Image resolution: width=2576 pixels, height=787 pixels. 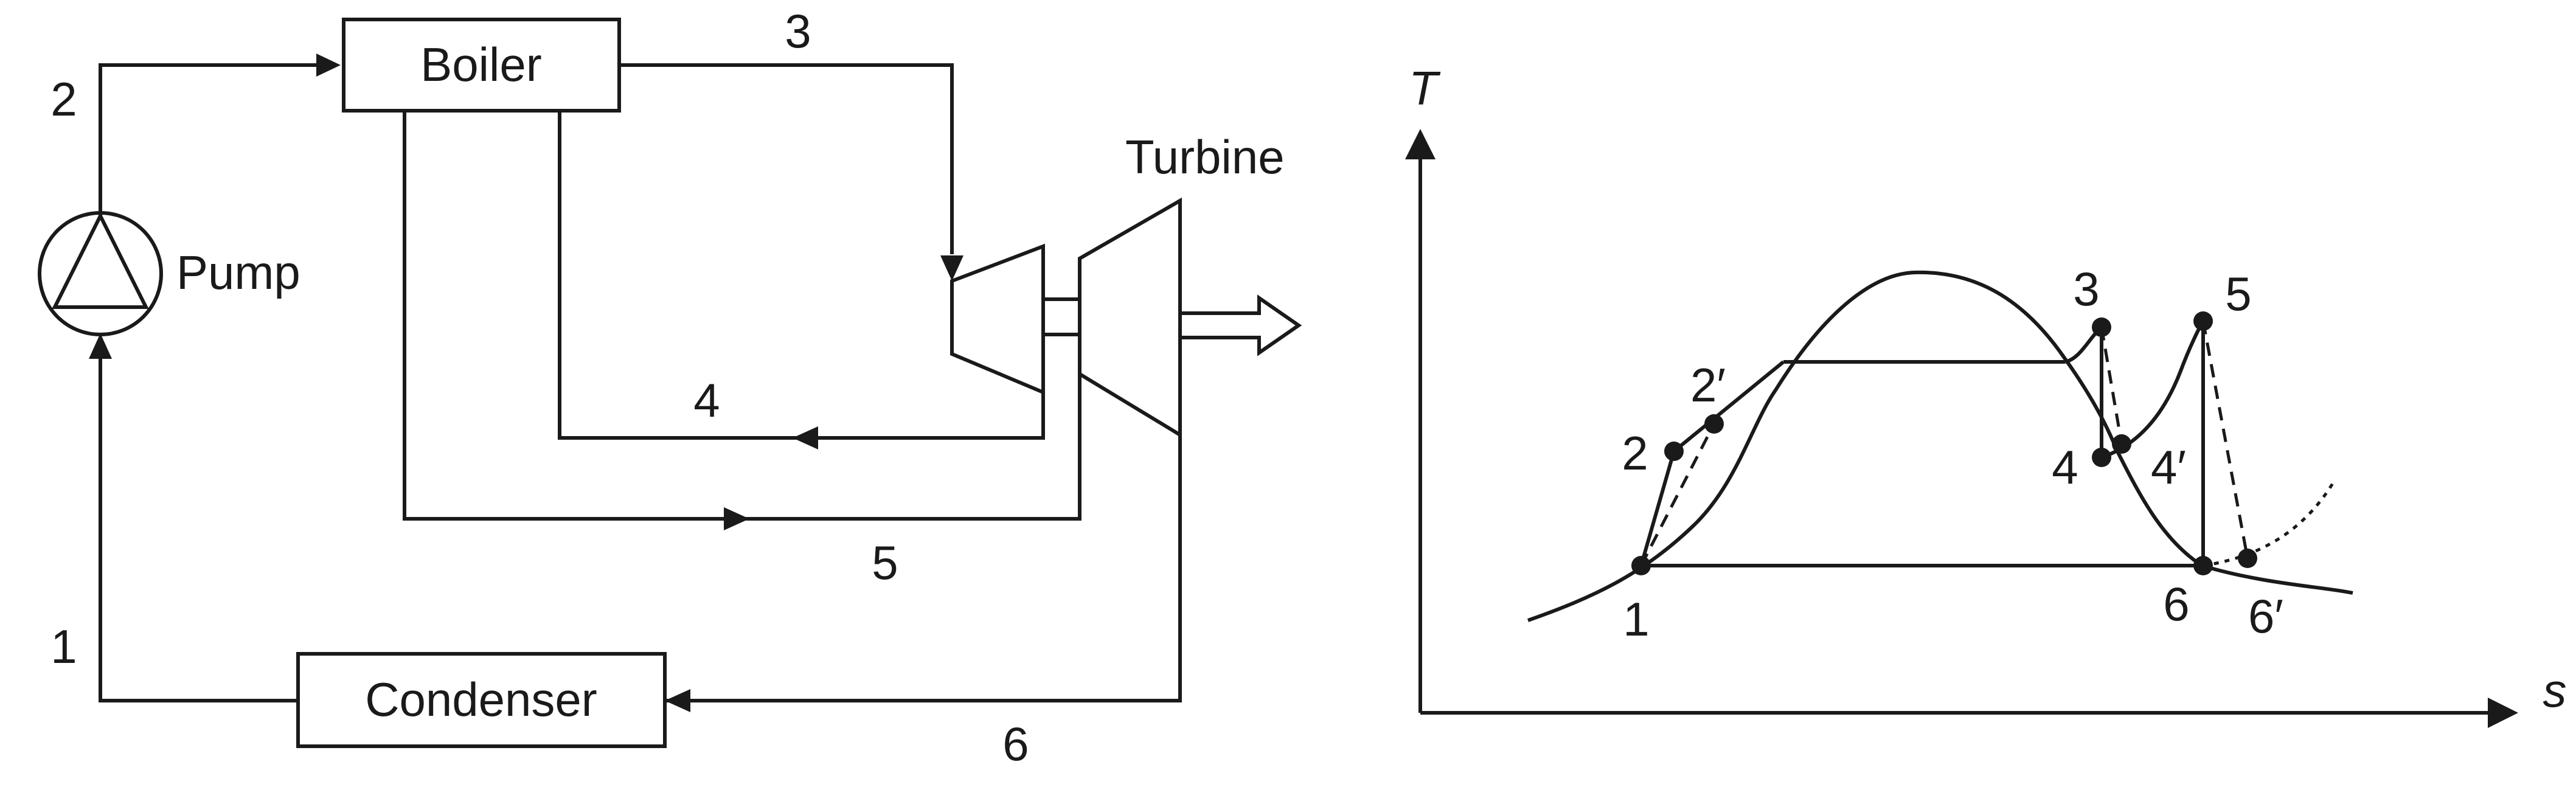 What do you see at coordinates (1130, 318) in the screenshot?
I see `lp-turbine-icon` at bounding box center [1130, 318].